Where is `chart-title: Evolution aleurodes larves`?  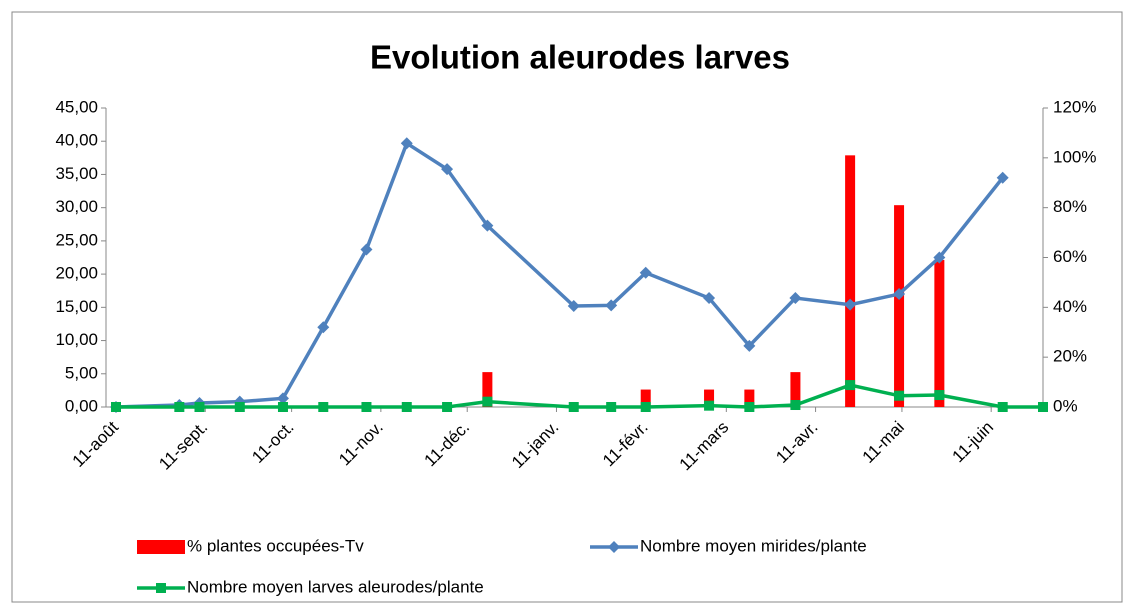 chart-title: Evolution aleurodes larves is located at coordinates (580, 57).